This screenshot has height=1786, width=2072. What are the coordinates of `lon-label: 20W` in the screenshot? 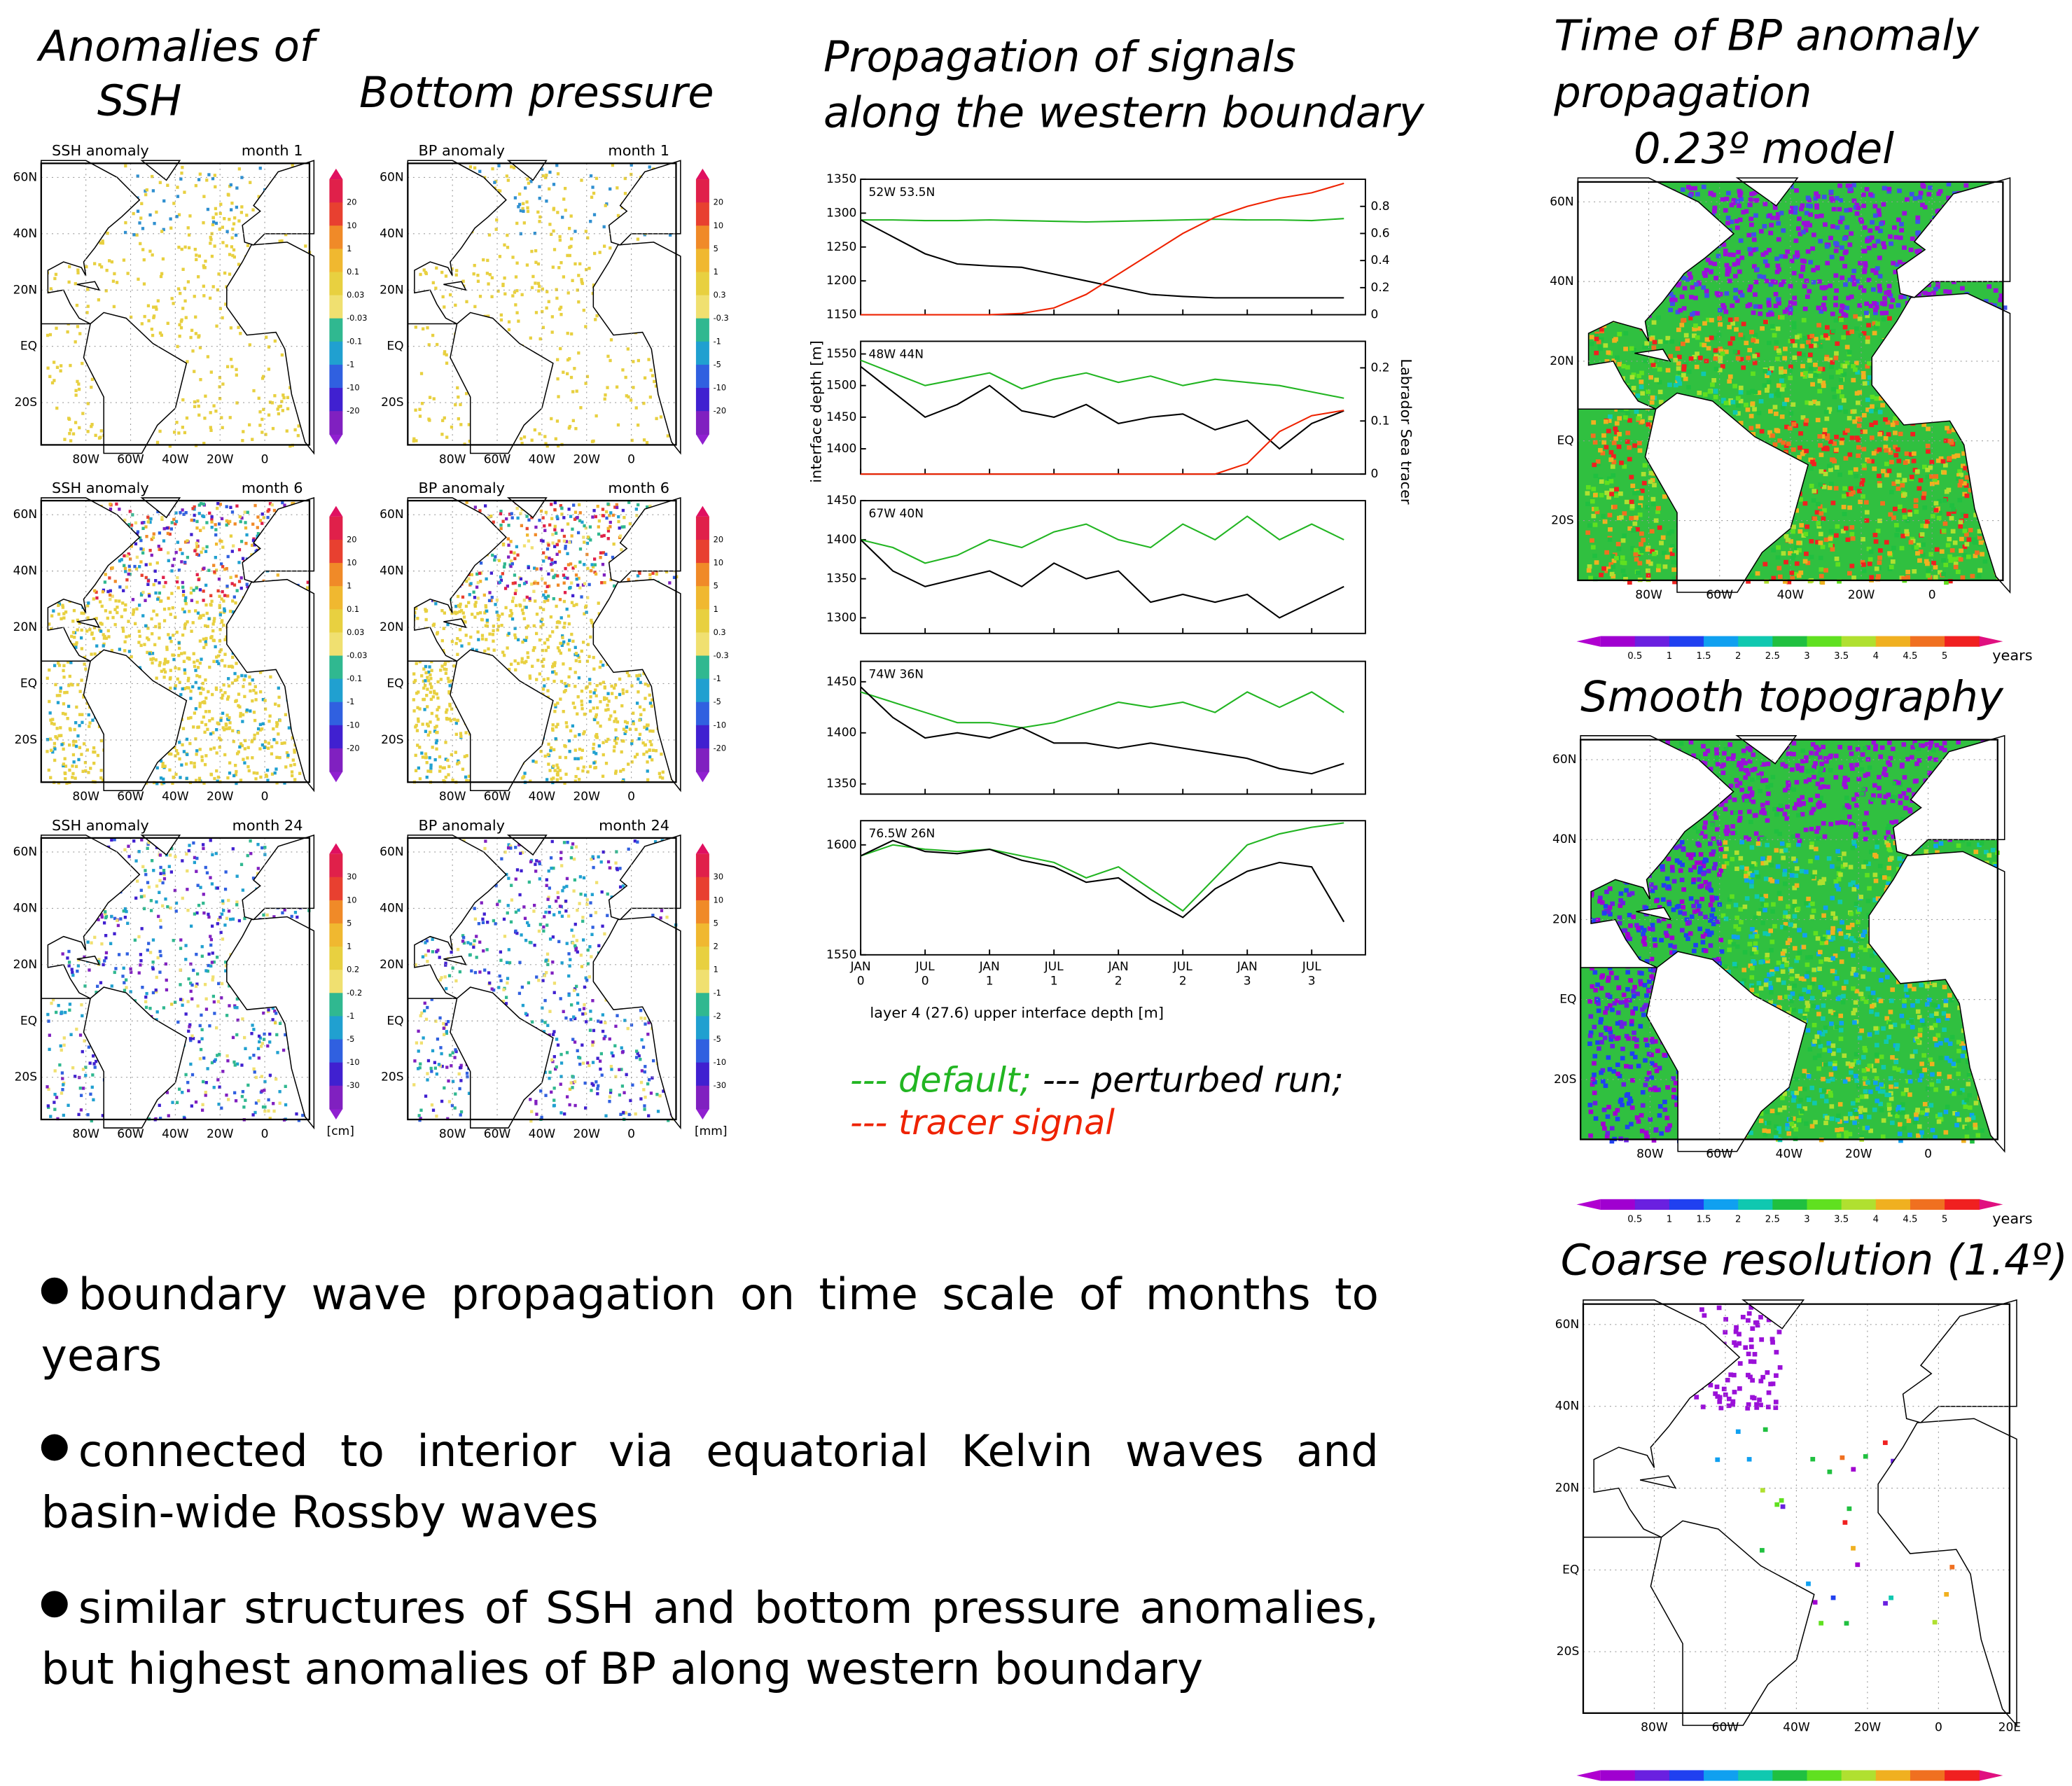 It's located at (586, 797).